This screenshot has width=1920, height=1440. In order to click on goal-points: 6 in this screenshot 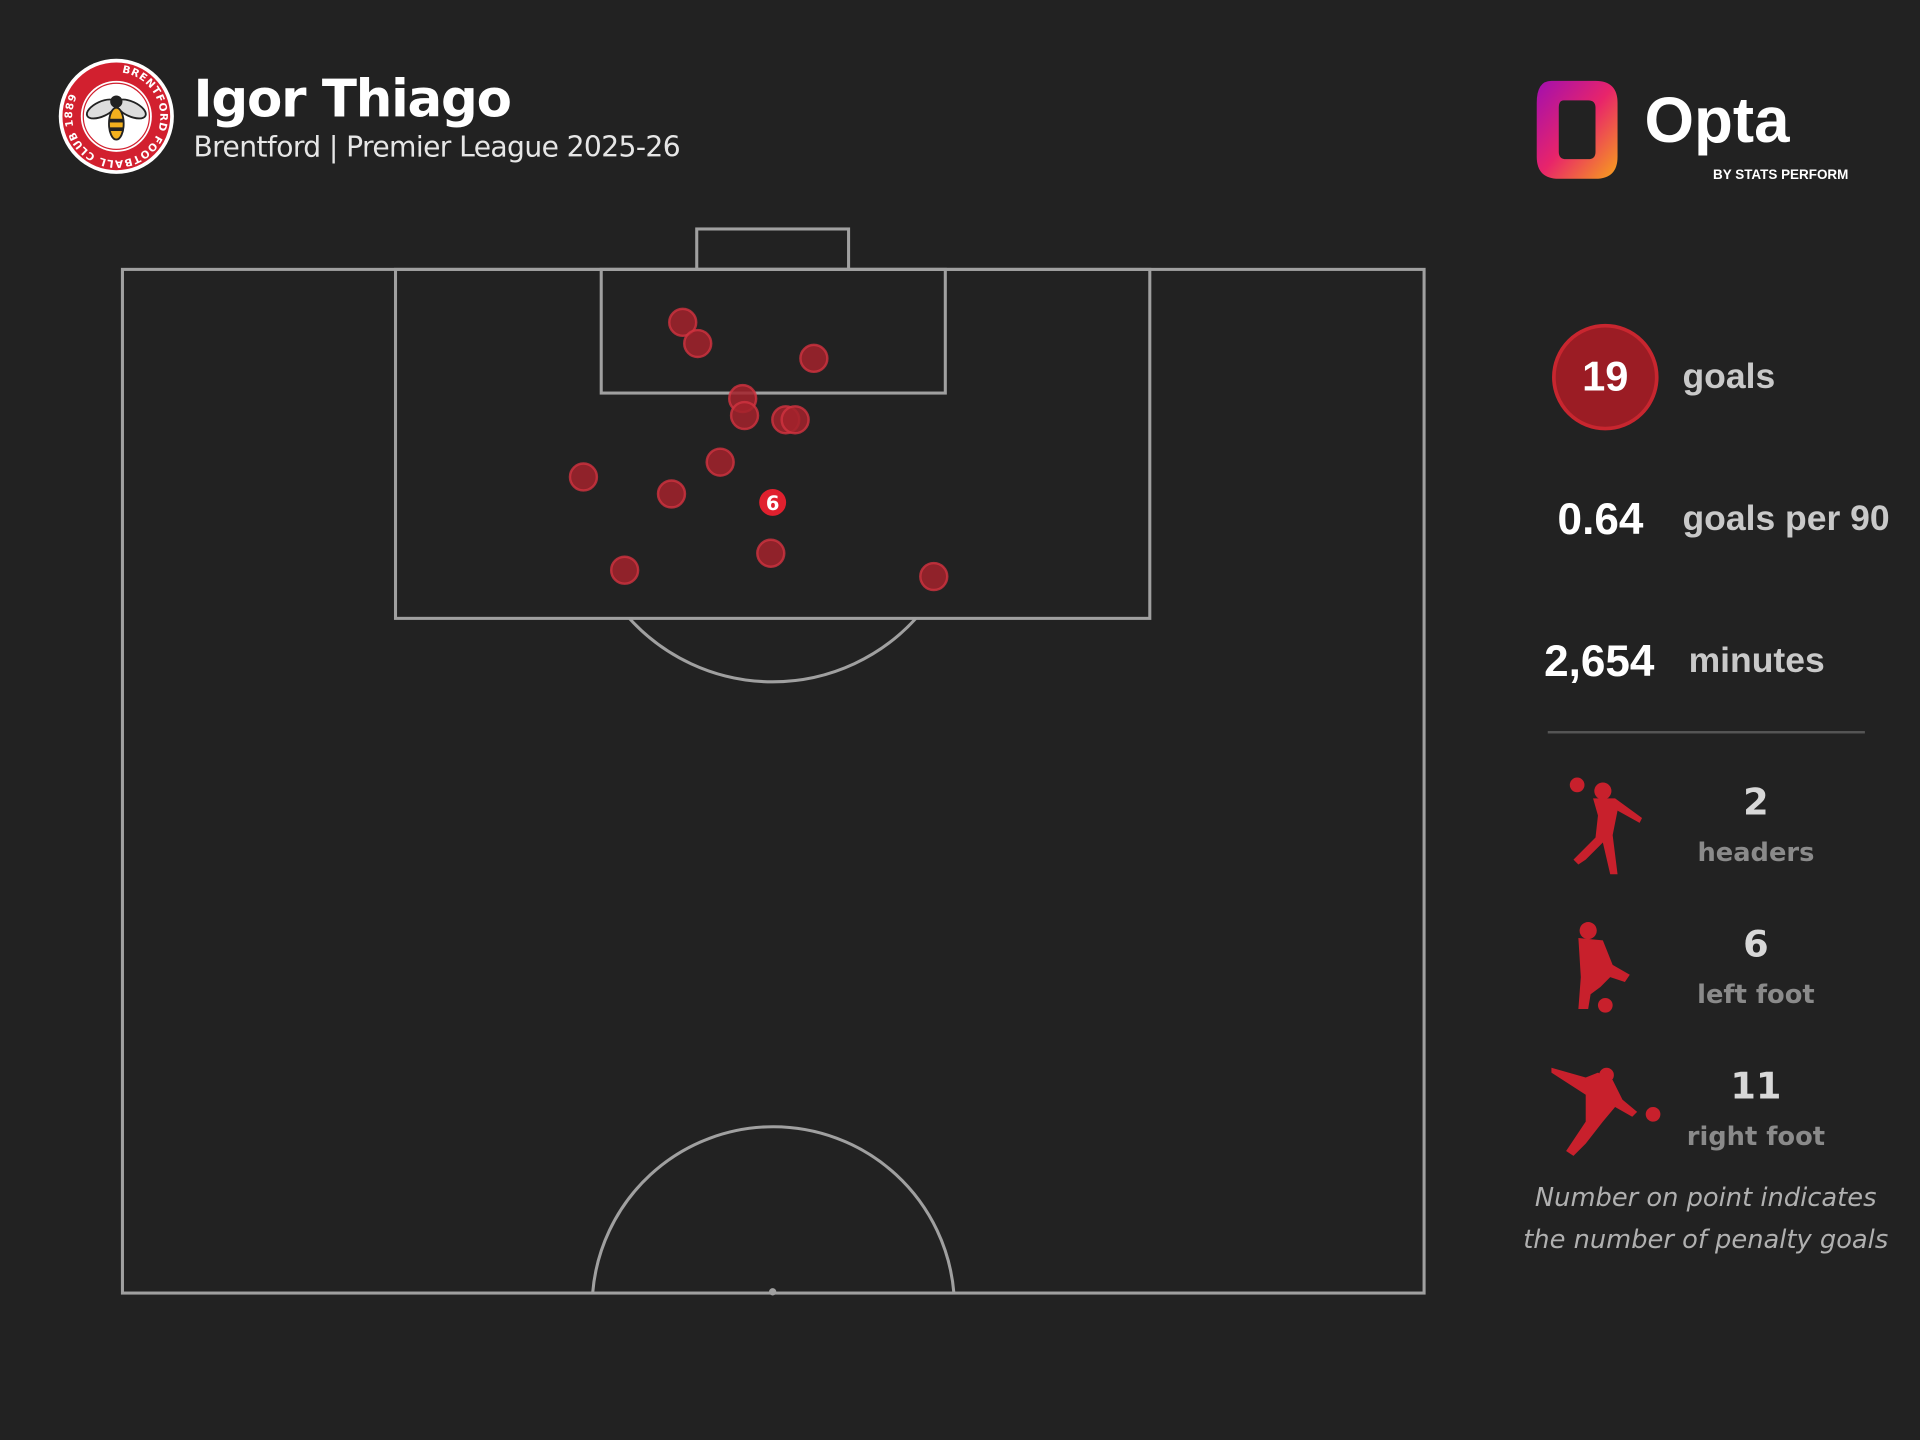, I will do `click(758, 449)`.